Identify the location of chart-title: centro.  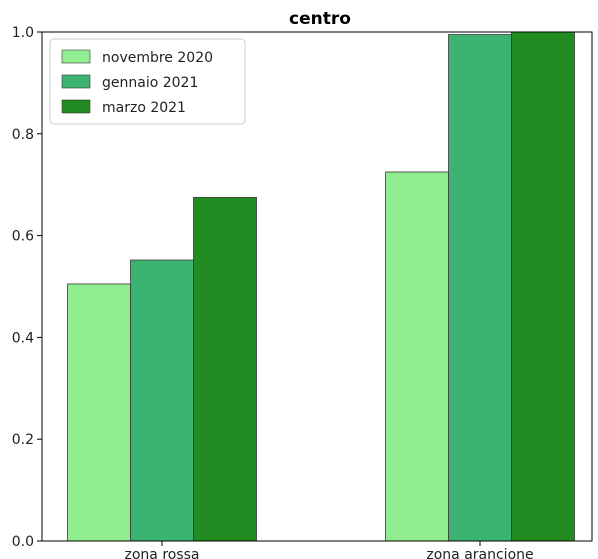
(320, 19).